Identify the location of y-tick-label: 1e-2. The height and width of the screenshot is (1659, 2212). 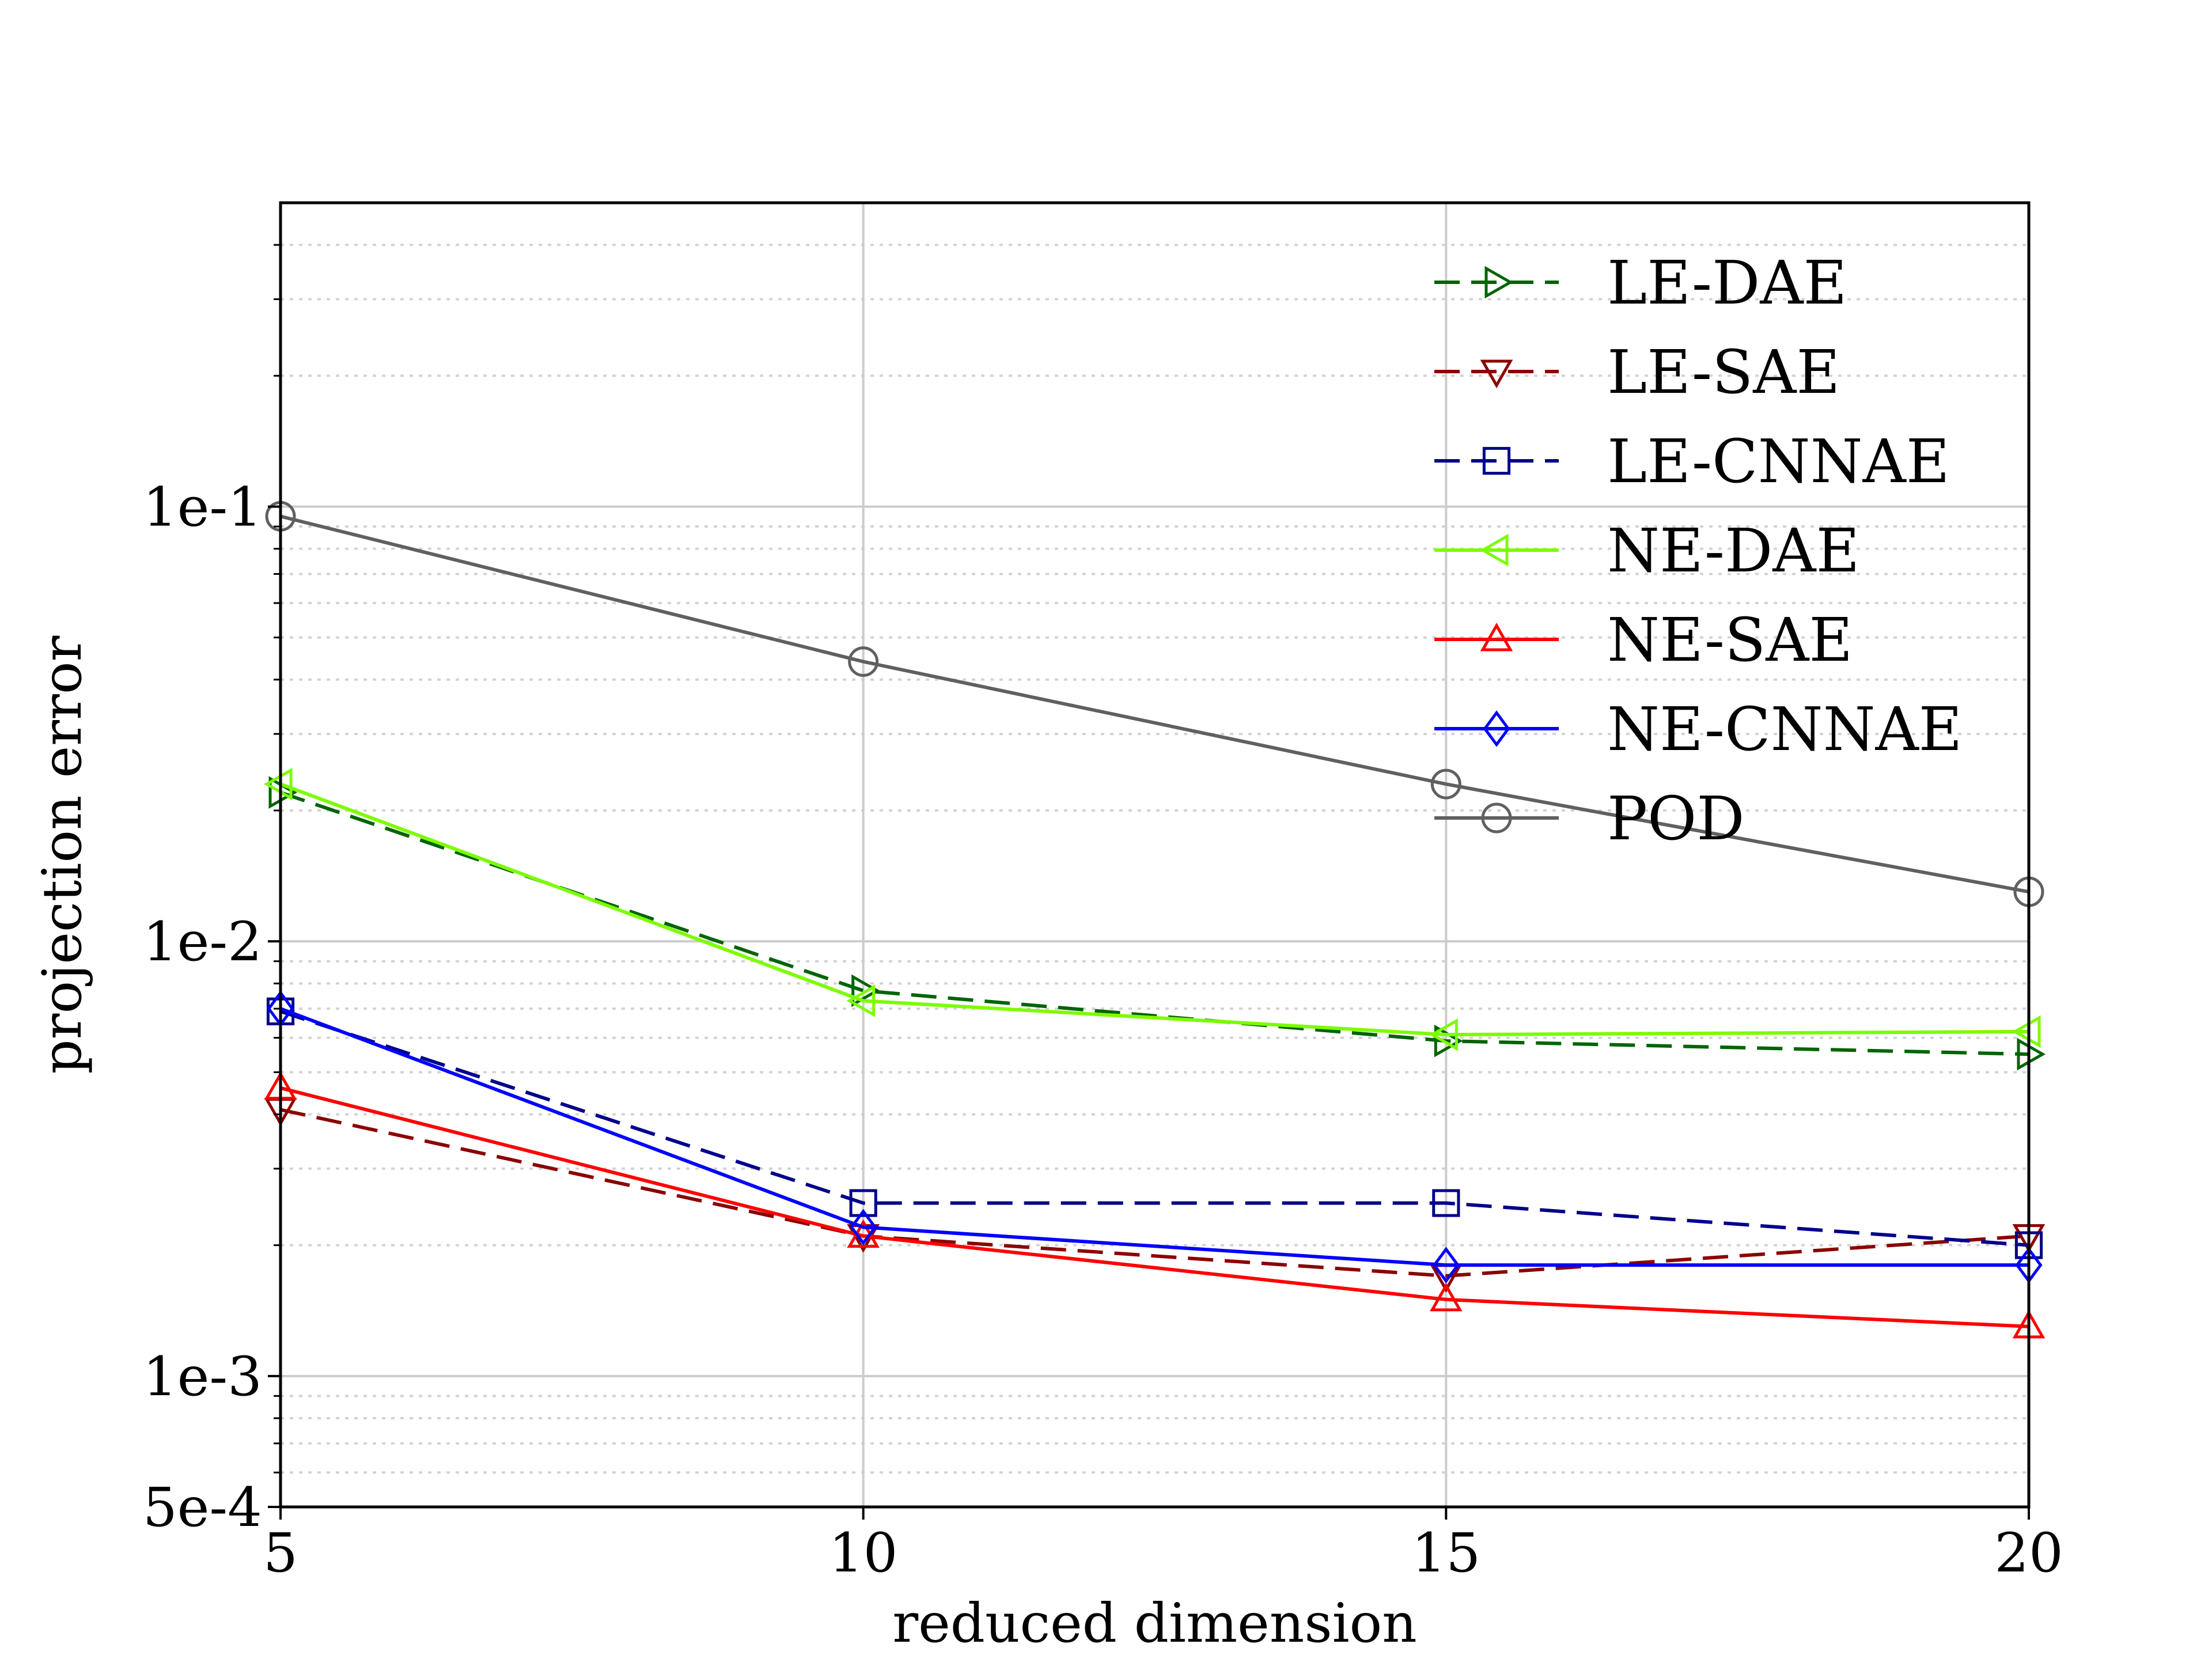
(202, 942).